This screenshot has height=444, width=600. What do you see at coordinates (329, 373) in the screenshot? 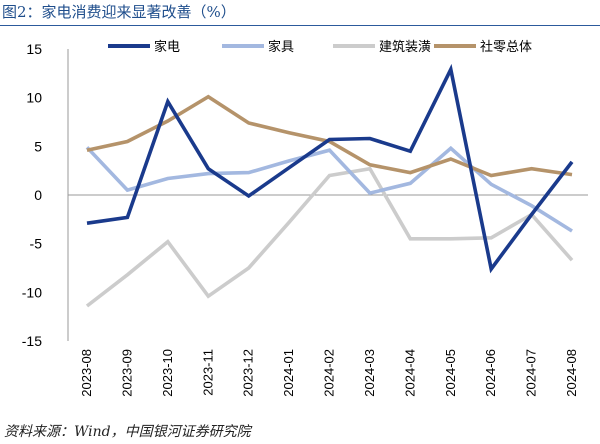
I see `x-tick-label: 2024-02` at bounding box center [329, 373].